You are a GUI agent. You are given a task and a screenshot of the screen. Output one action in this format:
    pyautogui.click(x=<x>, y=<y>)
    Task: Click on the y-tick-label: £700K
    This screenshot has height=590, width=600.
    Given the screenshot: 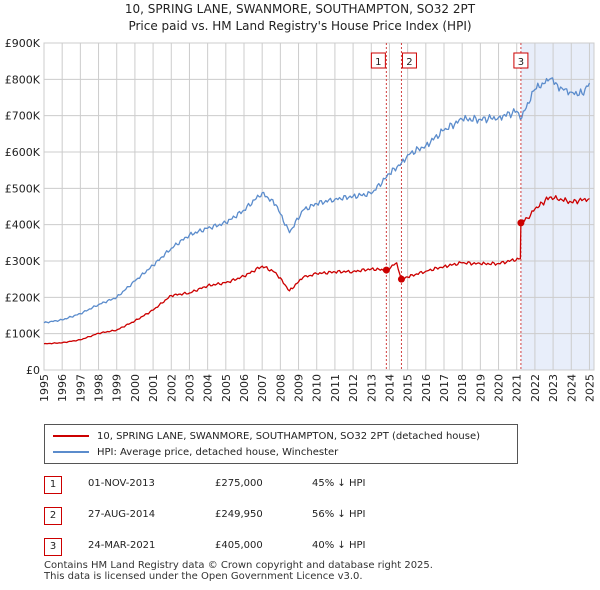 What is the action you would take?
    pyautogui.click(x=23, y=116)
    